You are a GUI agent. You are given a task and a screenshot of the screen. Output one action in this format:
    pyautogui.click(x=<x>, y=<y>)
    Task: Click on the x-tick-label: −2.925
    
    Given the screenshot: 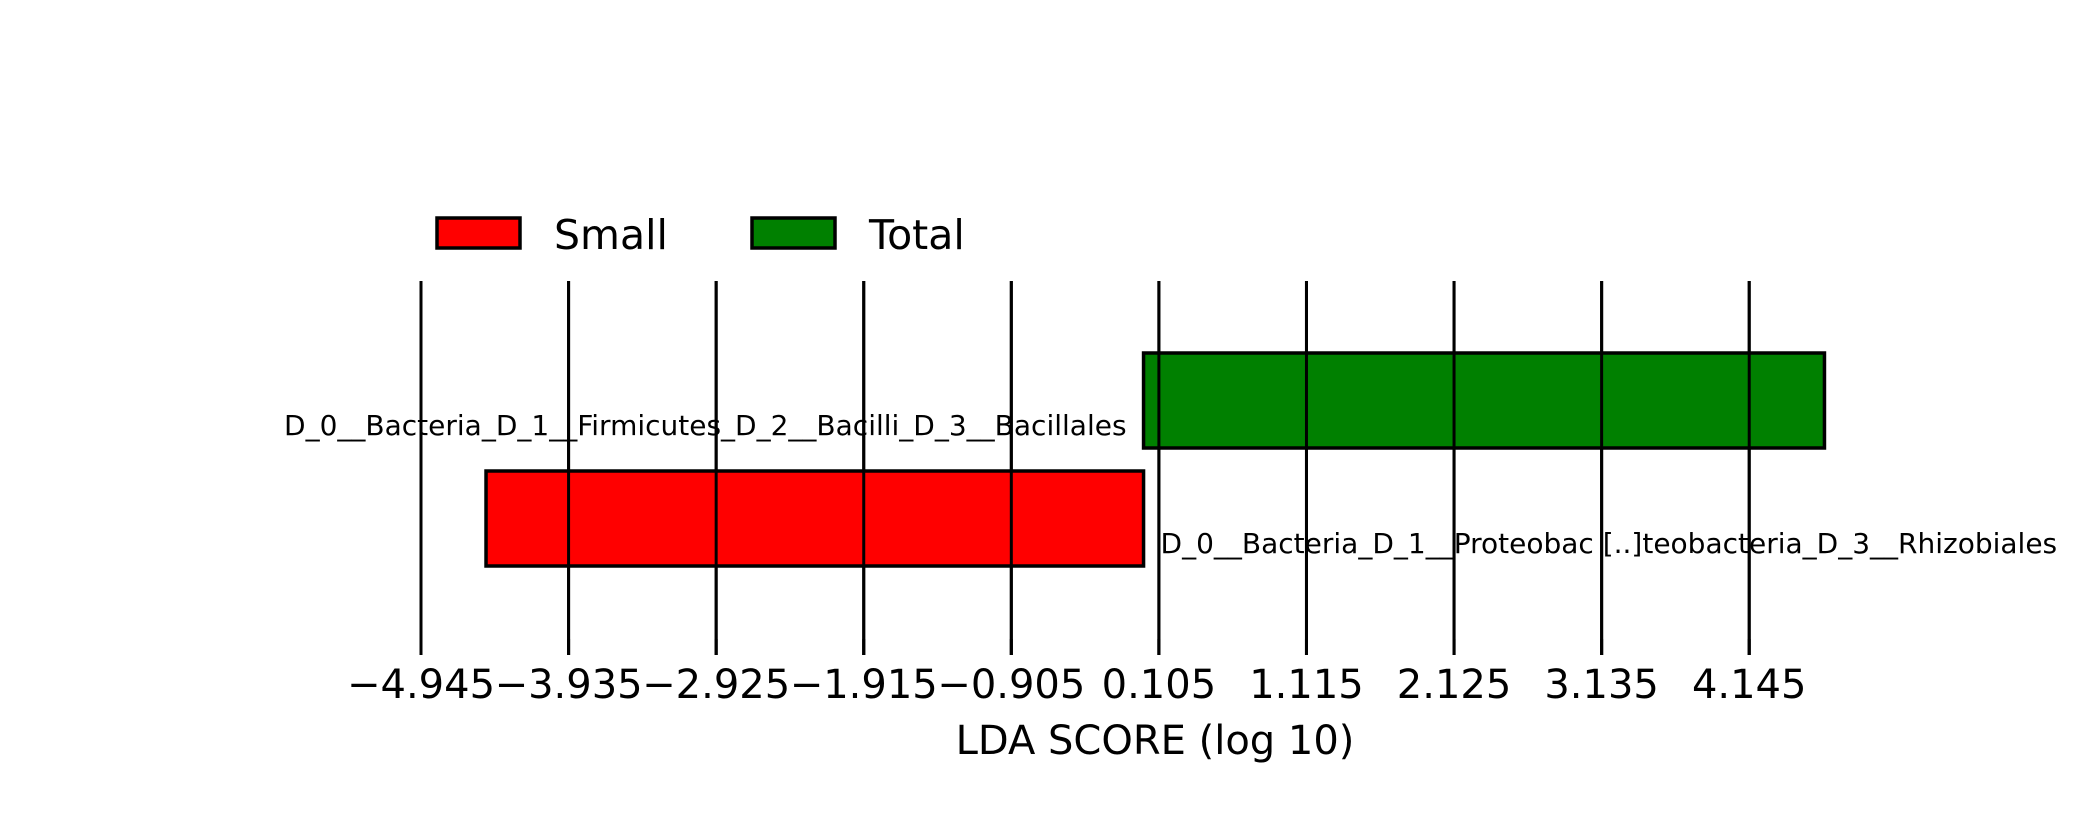 What is the action you would take?
    pyautogui.click(x=716, y=685)
    